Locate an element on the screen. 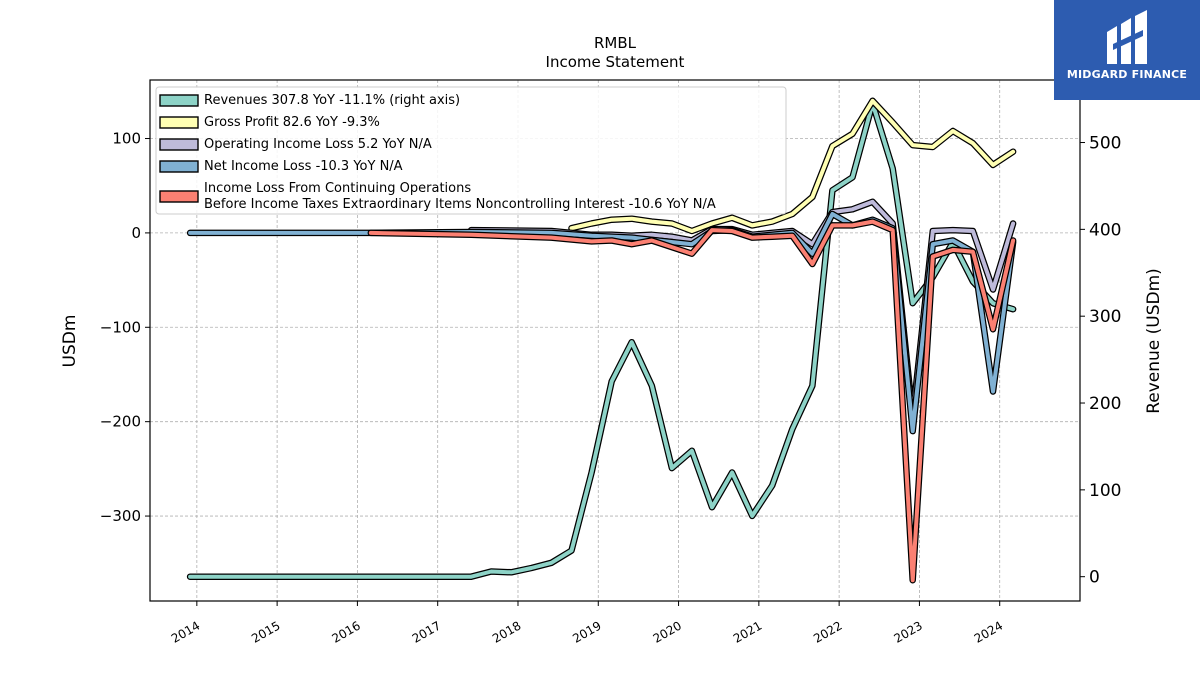 This screenshot has width=1200, height=675. y-tick-label: −200 is located at coordinates (120, 422).